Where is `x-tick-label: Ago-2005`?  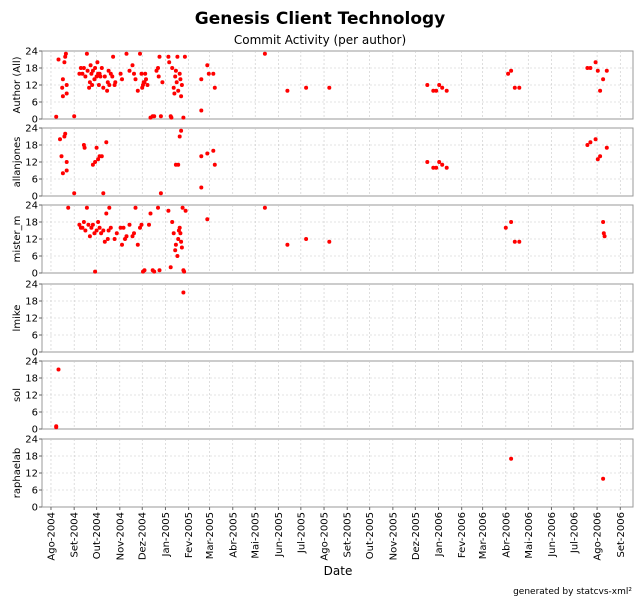 x-tick-label: Ago-2005 is located at coordinates (325, 536).